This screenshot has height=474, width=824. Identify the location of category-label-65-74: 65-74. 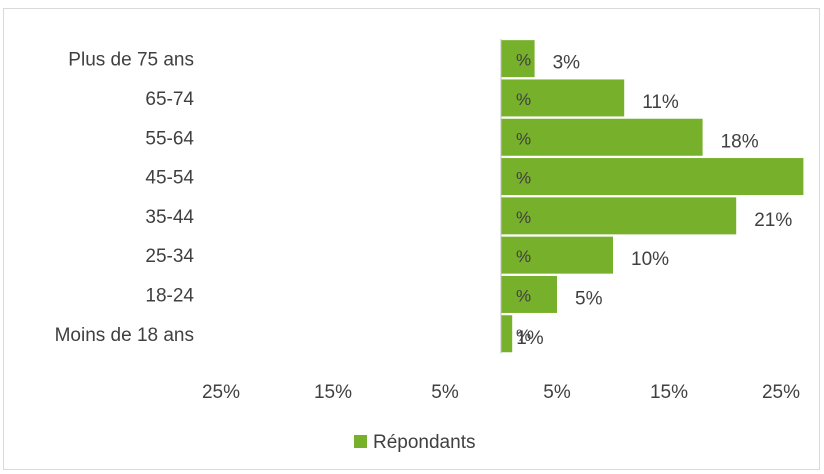
(169, 99).